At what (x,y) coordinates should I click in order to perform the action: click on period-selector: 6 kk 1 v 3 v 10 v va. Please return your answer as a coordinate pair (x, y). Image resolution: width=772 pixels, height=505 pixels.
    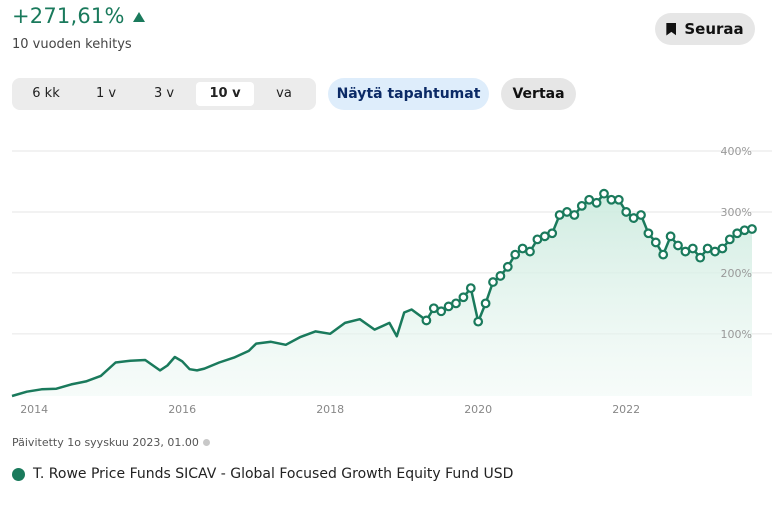
    Looking at the image, I should click on (164, 94).